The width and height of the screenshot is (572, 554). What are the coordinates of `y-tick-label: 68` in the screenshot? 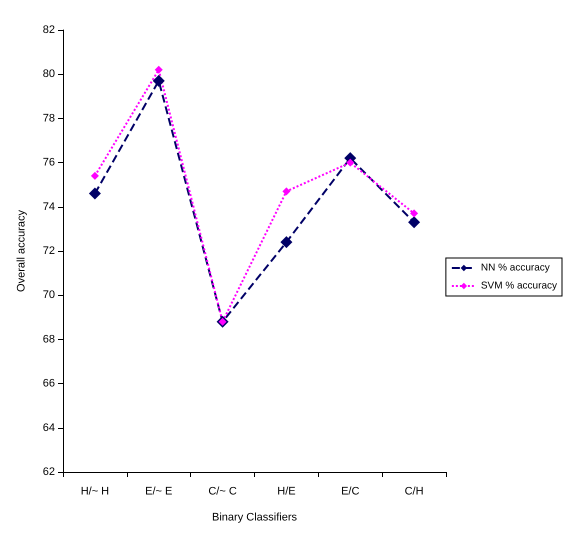 It's located at (48, 339).